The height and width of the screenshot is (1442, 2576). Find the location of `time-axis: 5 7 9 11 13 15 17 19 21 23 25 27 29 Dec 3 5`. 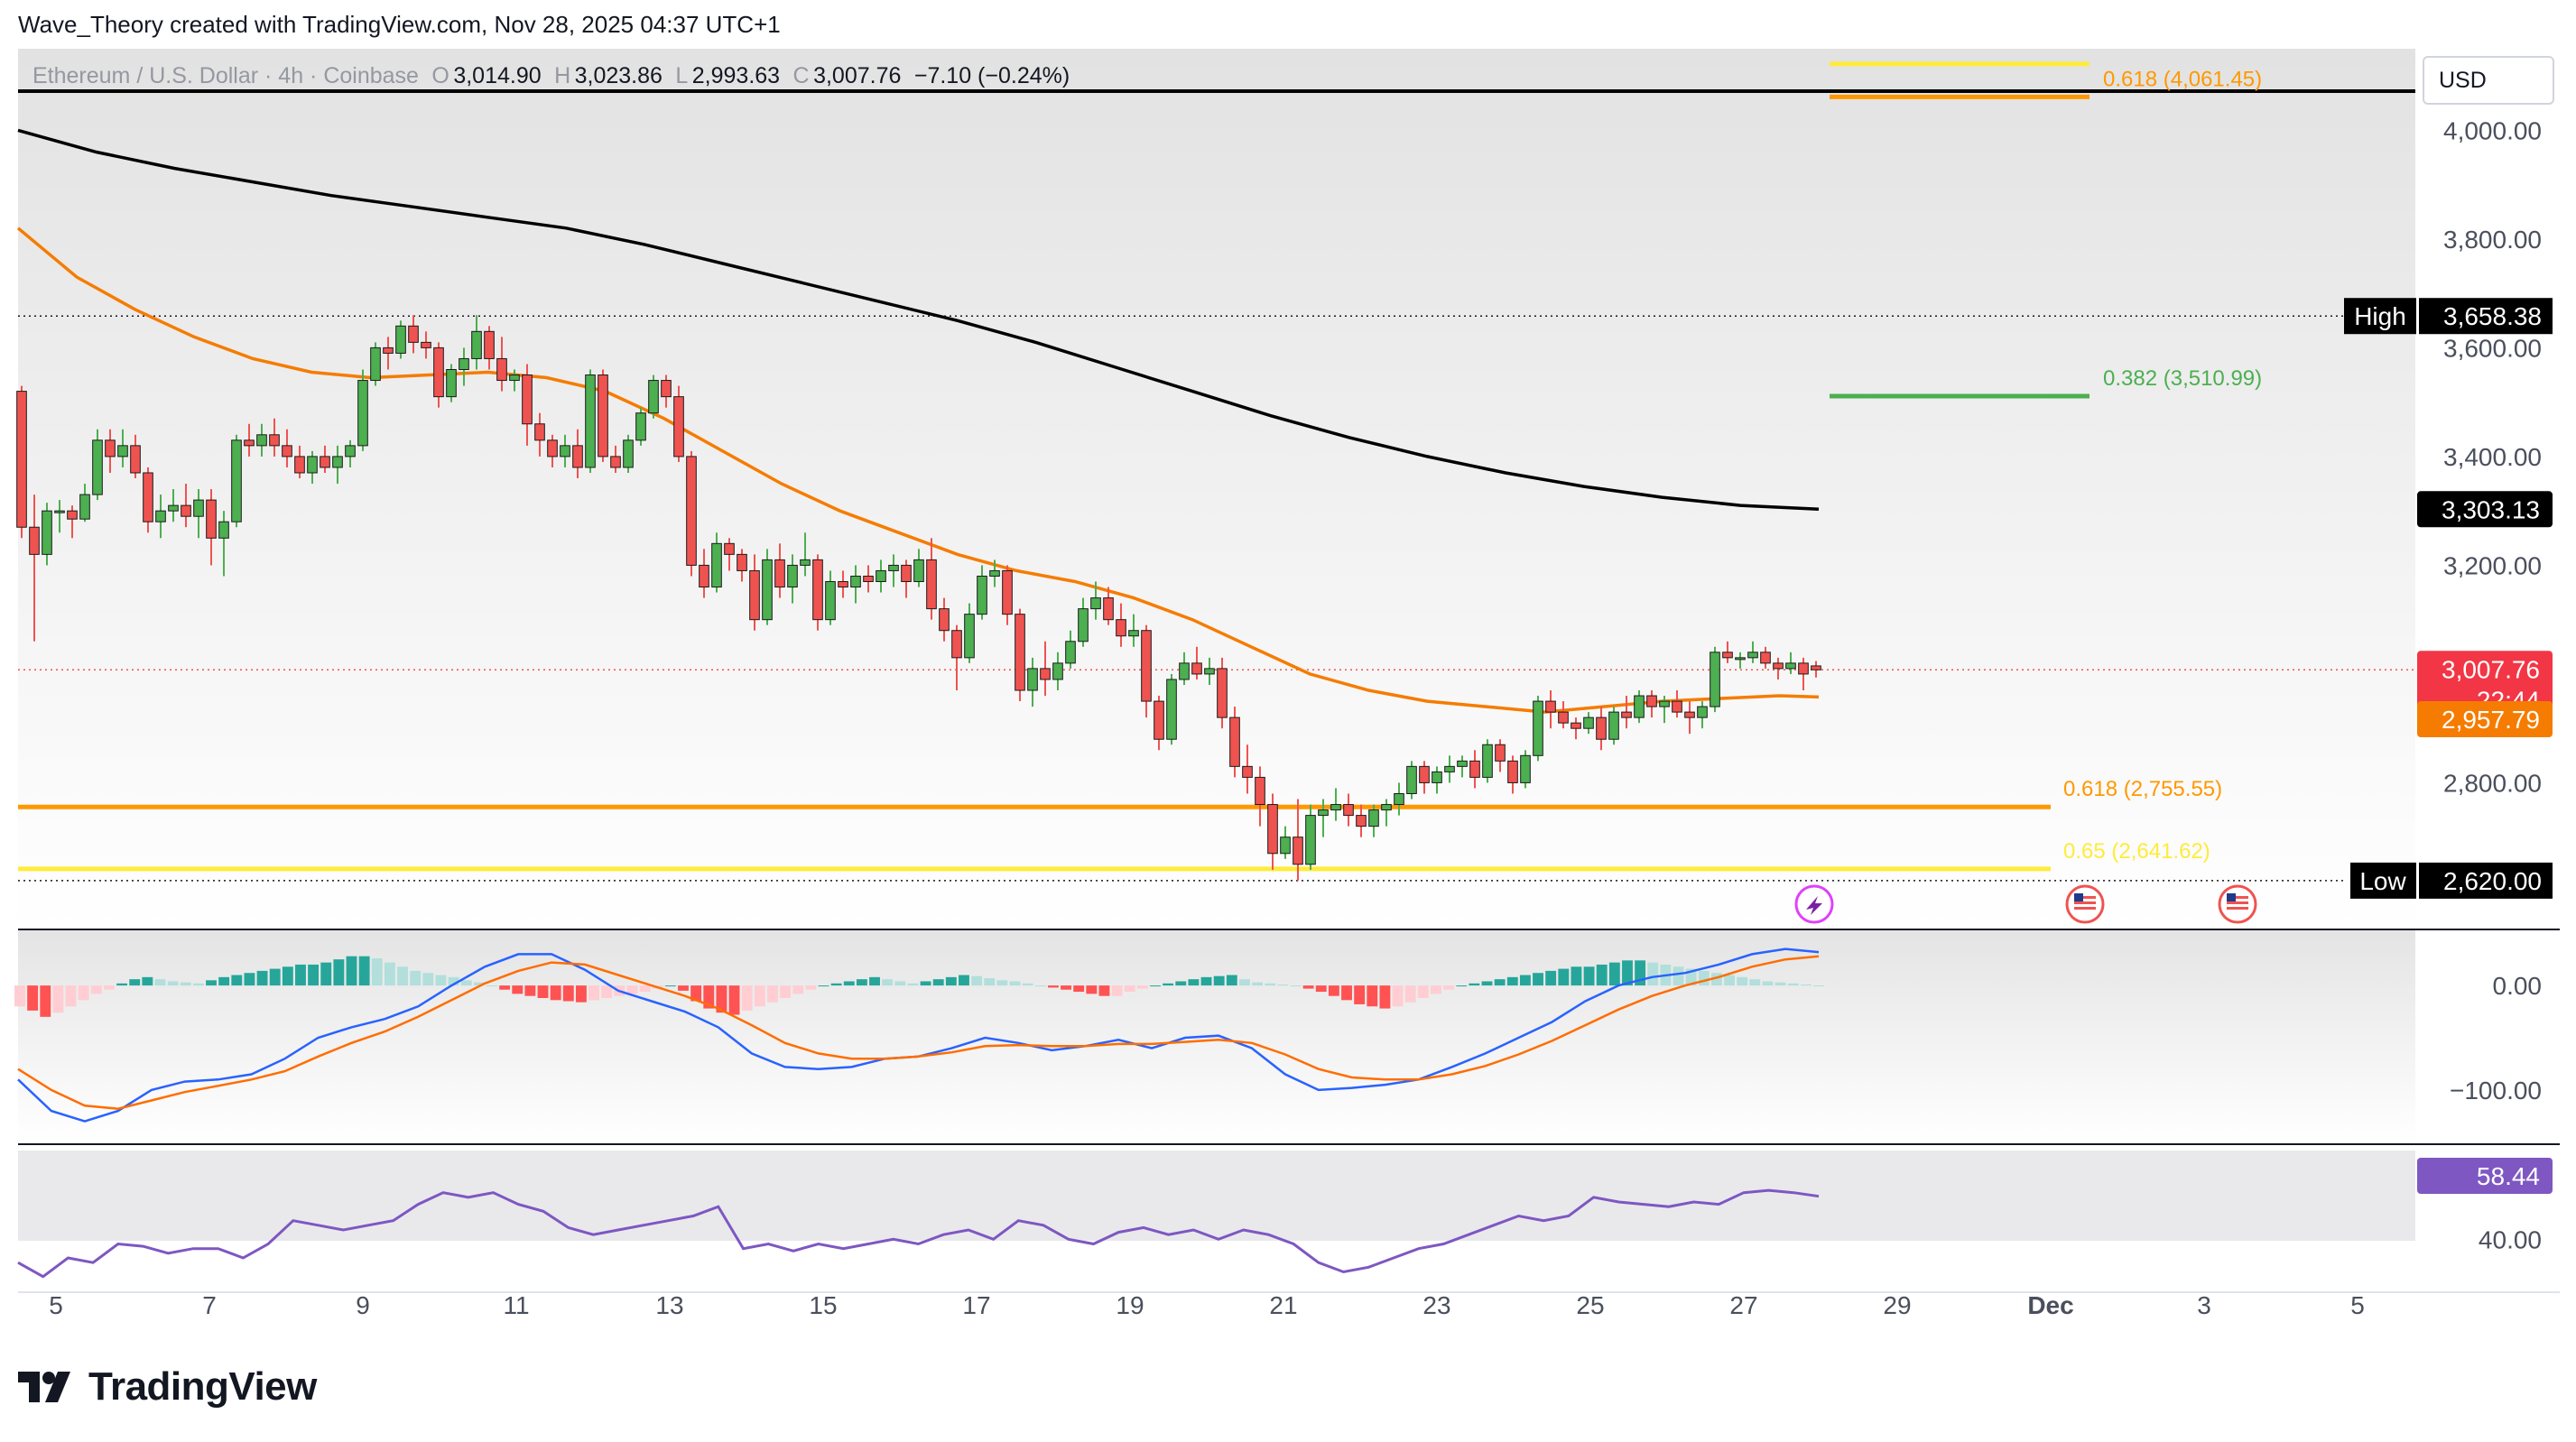

time-axis: 5 7 9 11 13 15 17 19 21 23 25 27 29 Dec 3 5 is located at coordinates (1207, 1305).